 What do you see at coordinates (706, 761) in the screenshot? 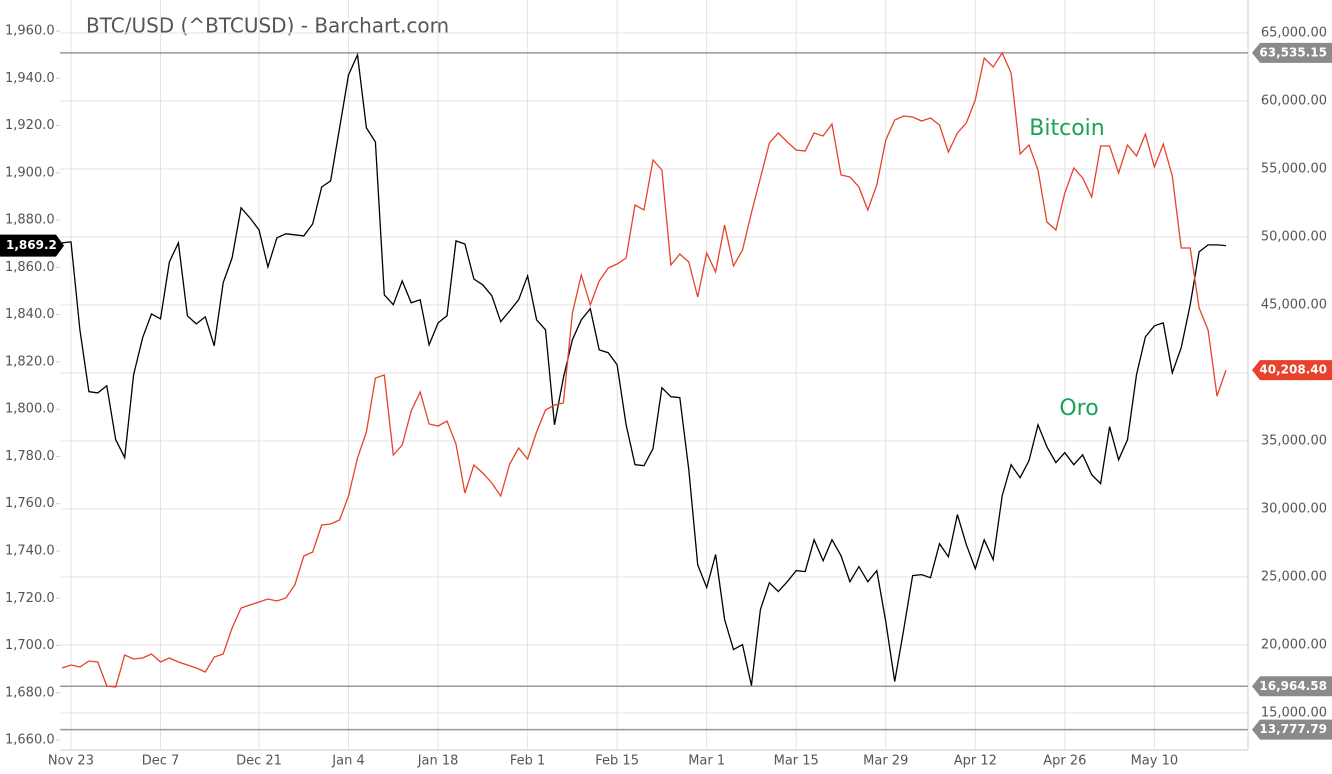
I see `x-tick-label: Mar 1` at bounding box center [706, 761].